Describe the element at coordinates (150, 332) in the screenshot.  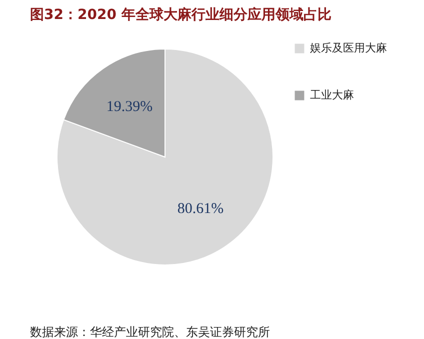
I see `source-note: 数据来源：华经产业研究院、东吴证券研究所` at that location.